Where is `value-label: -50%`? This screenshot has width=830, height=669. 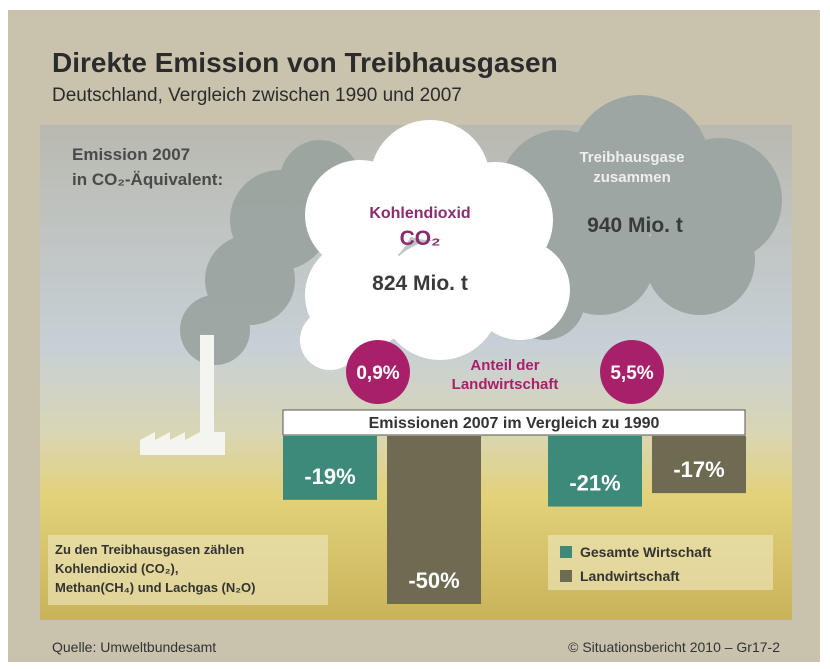
value-label: -50% is located at coordinates (433, 580).